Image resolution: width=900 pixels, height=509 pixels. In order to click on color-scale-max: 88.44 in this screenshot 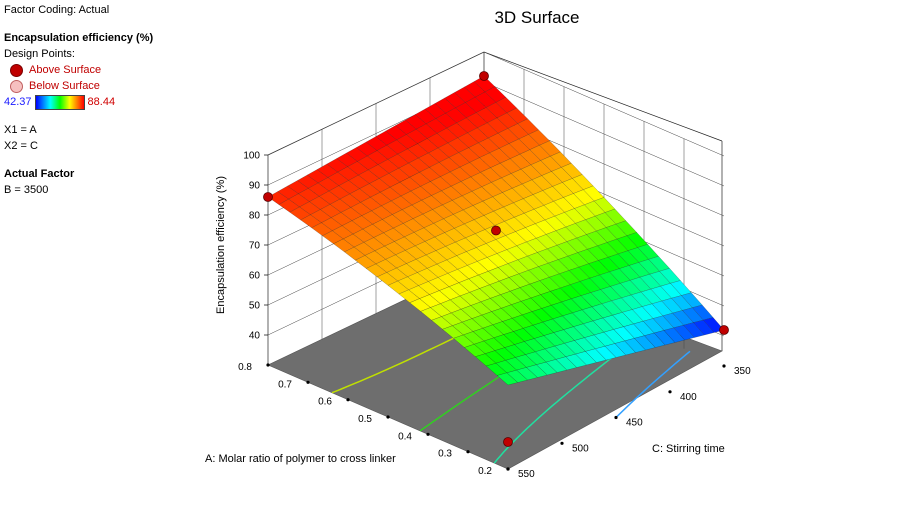, I will do `click(101, 102)`.